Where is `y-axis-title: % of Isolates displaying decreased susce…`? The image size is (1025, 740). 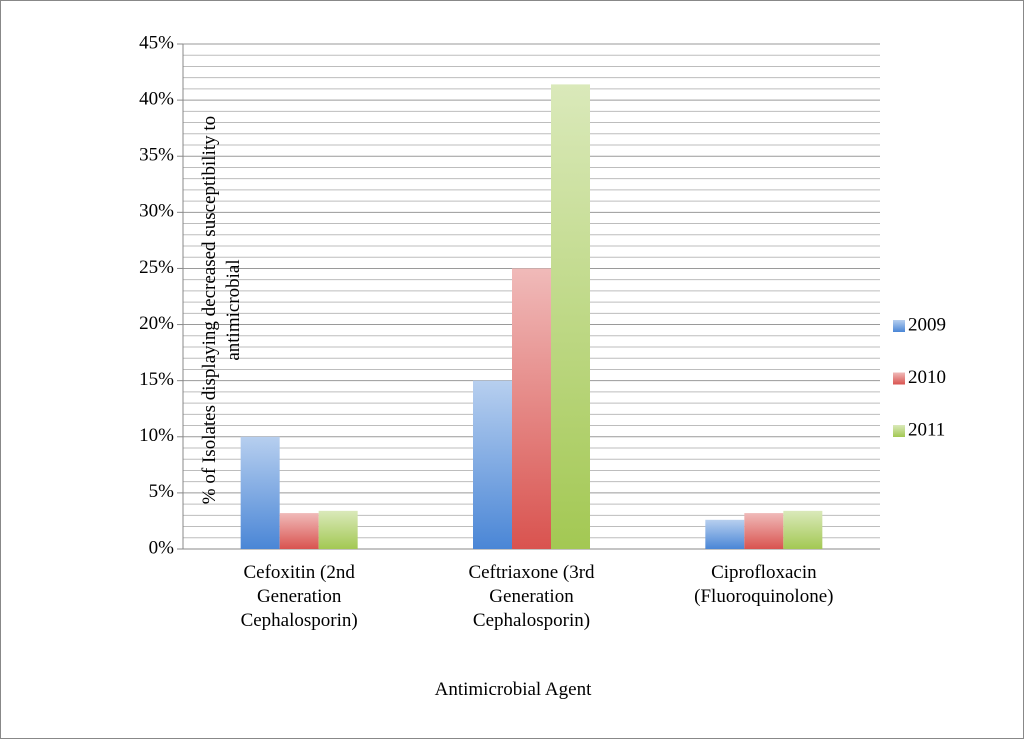
y-axis-title: % of Isolates displaying decreased susce… is located at coordinates (221, 310).